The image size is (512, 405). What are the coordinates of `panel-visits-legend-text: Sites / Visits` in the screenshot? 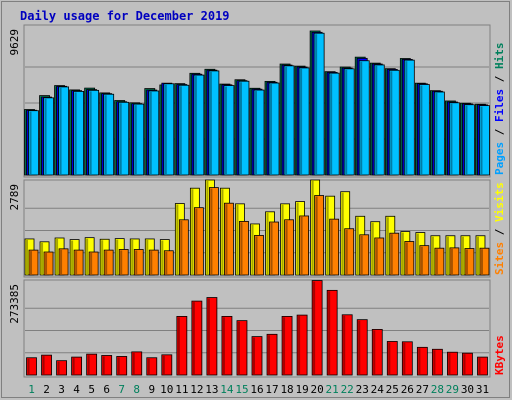 It's located at (499, 228).